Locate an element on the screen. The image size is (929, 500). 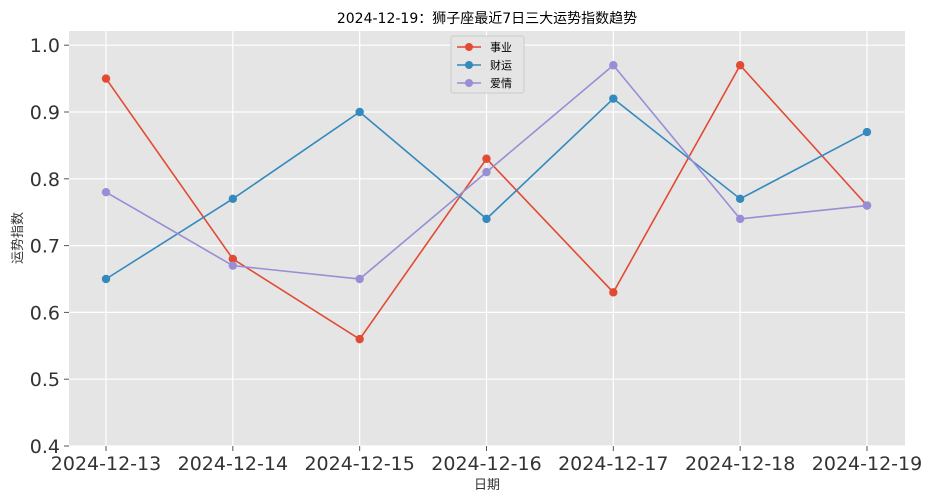
x-tick-label: 2024-12-19 is located at coordinates (867, 464).